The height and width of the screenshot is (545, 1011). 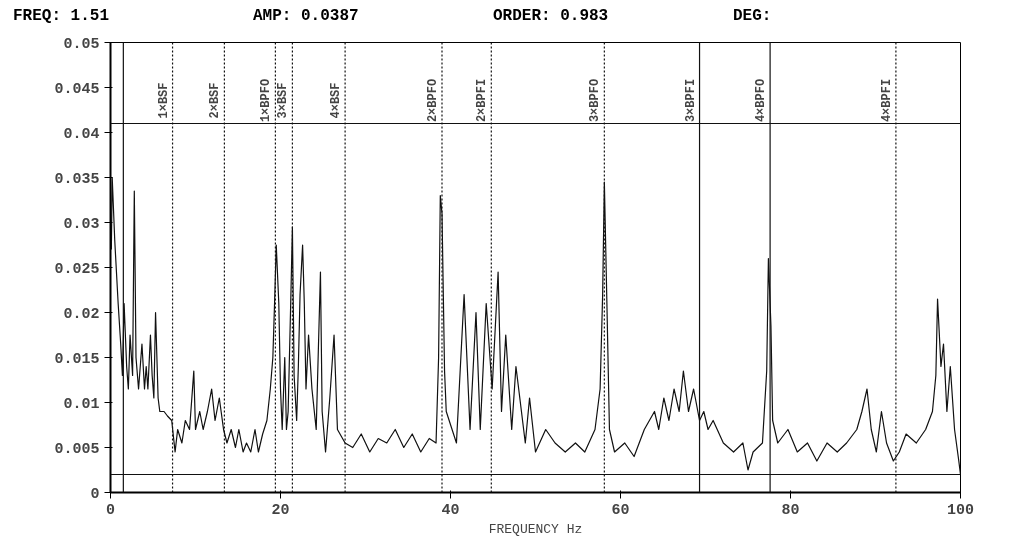 What do you see at coordinates (77, 449) in the screenshot?
I see `y-tick-label: 0.005` at bounding box center [77, 449].